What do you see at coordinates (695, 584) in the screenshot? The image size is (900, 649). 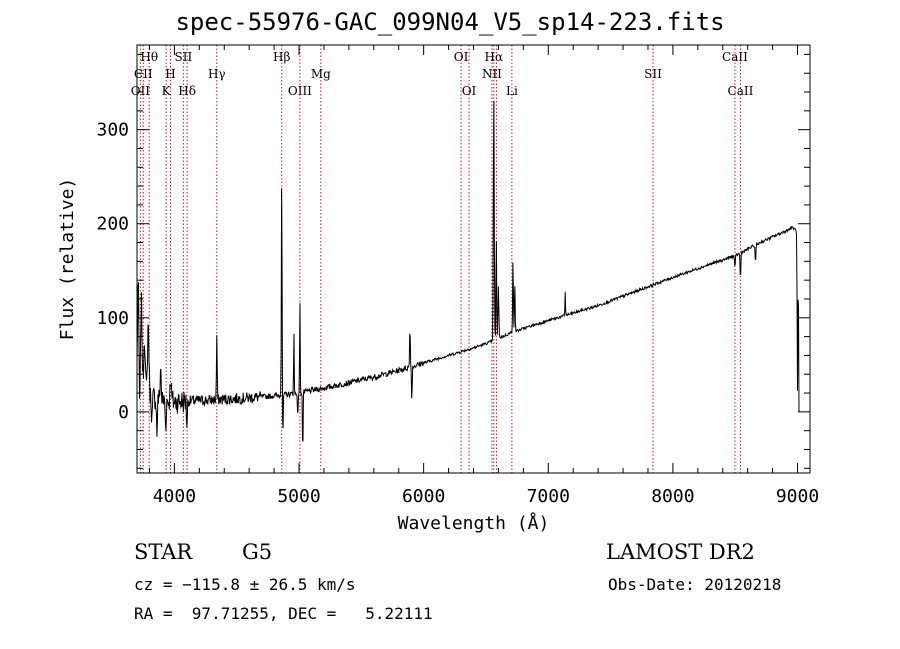 I see `obs-date-text: Obs-Date: 20120218` at bounding box center [695, 584].